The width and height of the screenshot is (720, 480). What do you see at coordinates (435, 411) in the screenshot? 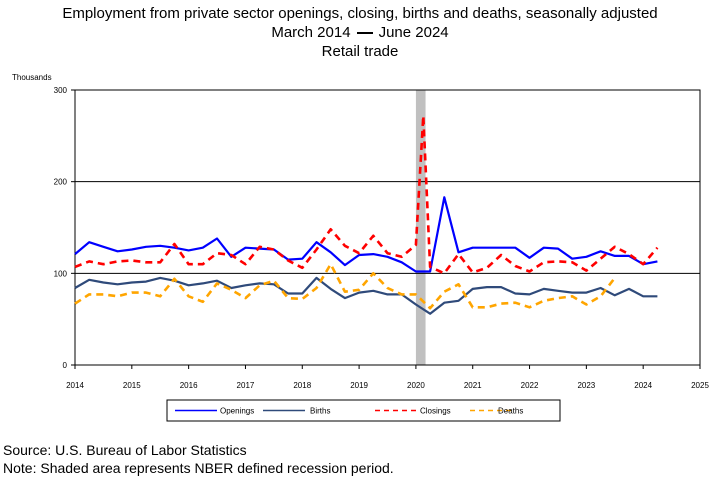
I see `legend-label-closings: Closings` at bounding box center [435, 411].